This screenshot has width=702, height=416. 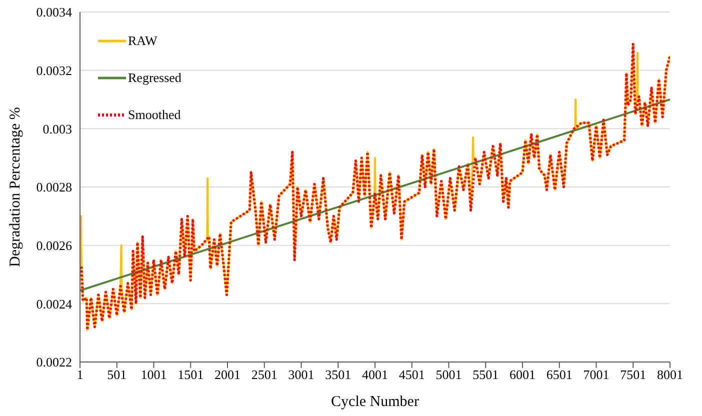 What do you see at coordinates (375, 374) in the screenshot?
I see `x-tick-label: 4001` at bounding box center [375, 374].